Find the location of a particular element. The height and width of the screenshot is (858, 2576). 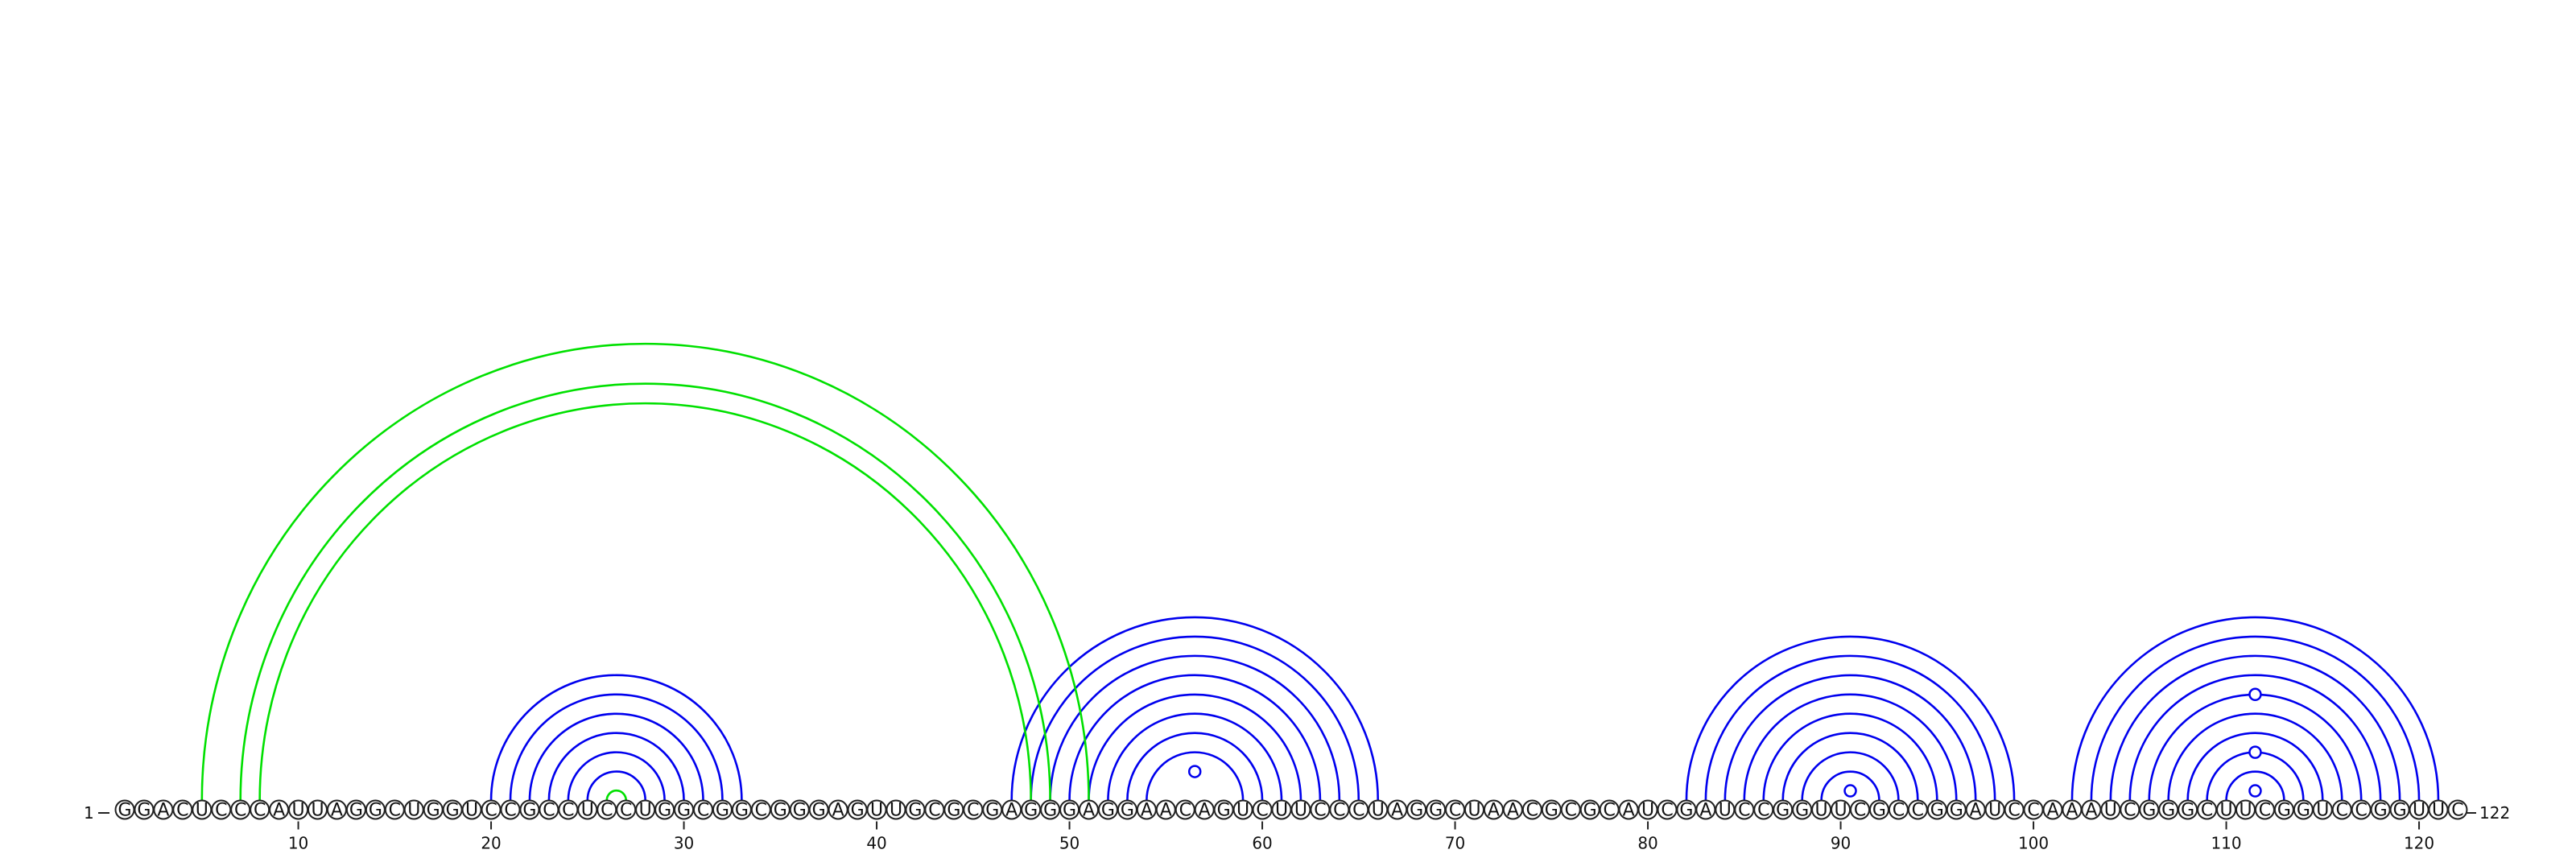

nucleotide-26: C is located at coordinates (607, 810).